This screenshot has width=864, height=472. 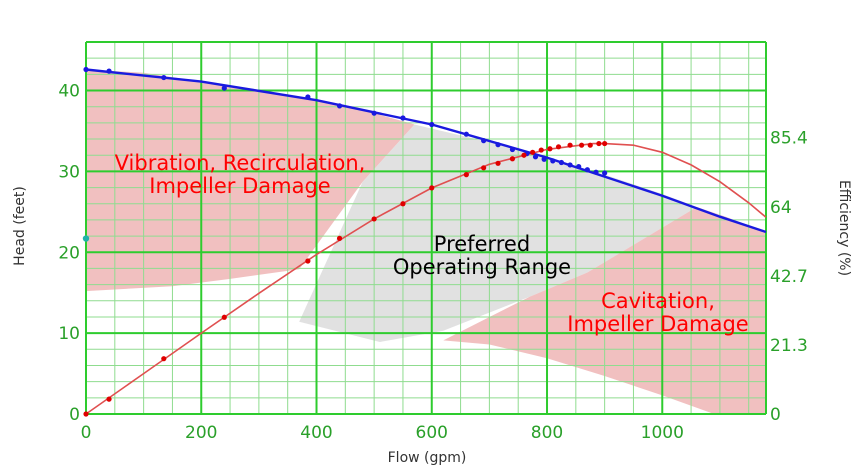 I want to click on cavitation-zone-label-line2: Impeller Damage, so click(x=657, y=324).